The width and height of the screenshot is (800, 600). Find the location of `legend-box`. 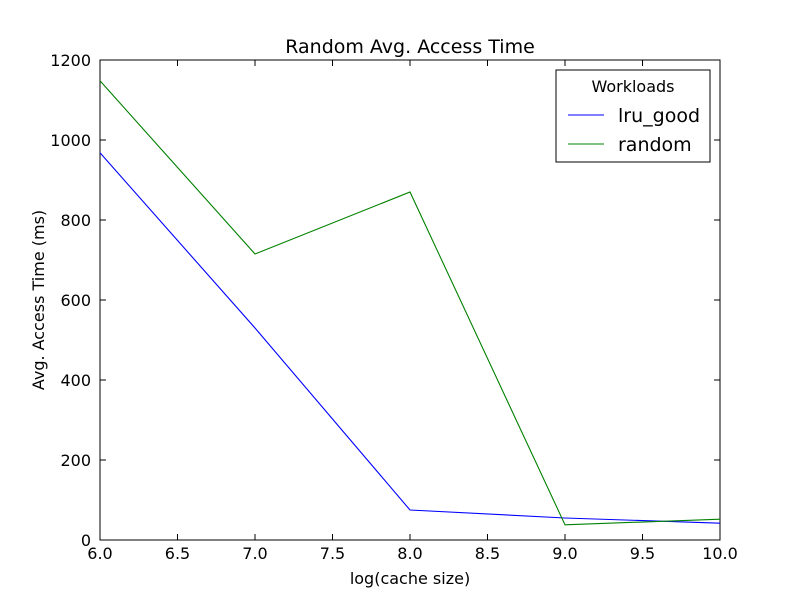

legend-box is located at coordinates (633, 116).